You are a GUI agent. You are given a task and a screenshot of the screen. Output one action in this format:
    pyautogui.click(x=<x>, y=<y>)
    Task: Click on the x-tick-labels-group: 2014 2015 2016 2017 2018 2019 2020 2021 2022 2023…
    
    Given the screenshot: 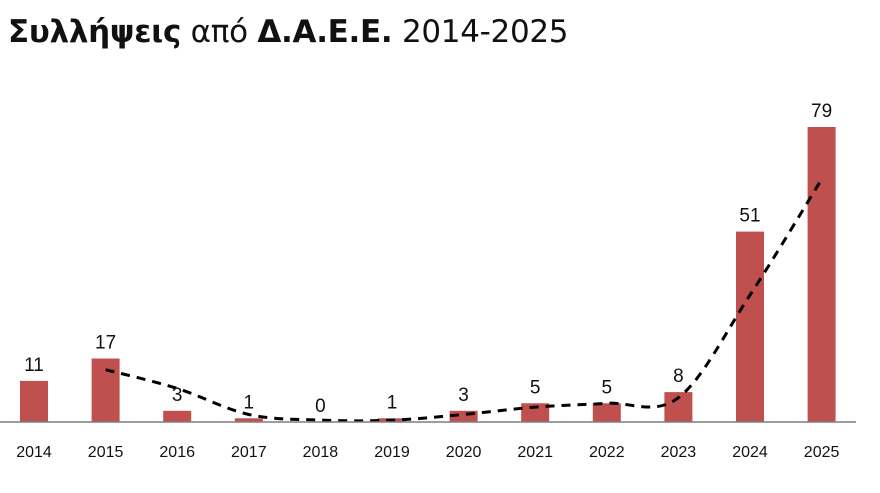 What is the action you would take?
    pyautogui.click(x=427, y=452)
    